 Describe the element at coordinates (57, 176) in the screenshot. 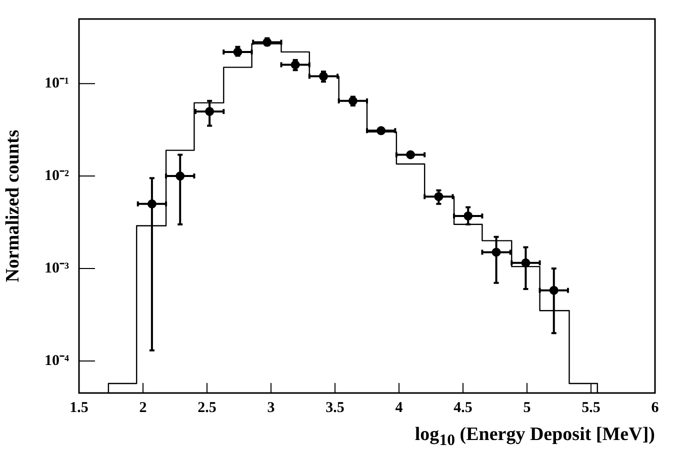

I see `y-tick-label: 10⁻²` at that location.